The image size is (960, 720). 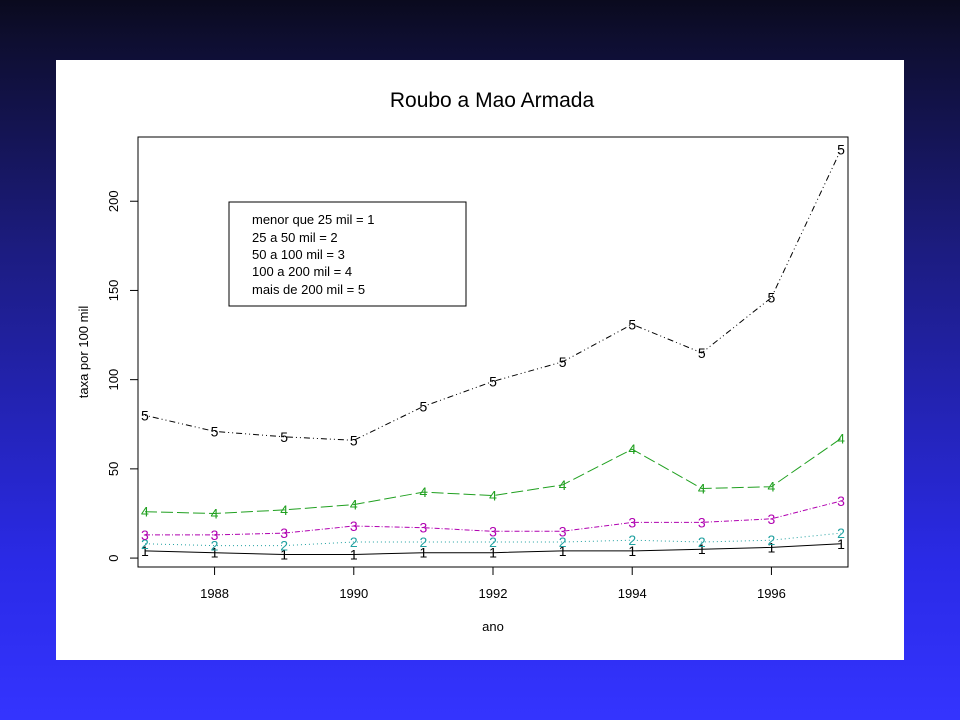 I want to click on series-1: 1 1 1 1 1 1 1 1 1 1 1, so click(x=493, y=549).